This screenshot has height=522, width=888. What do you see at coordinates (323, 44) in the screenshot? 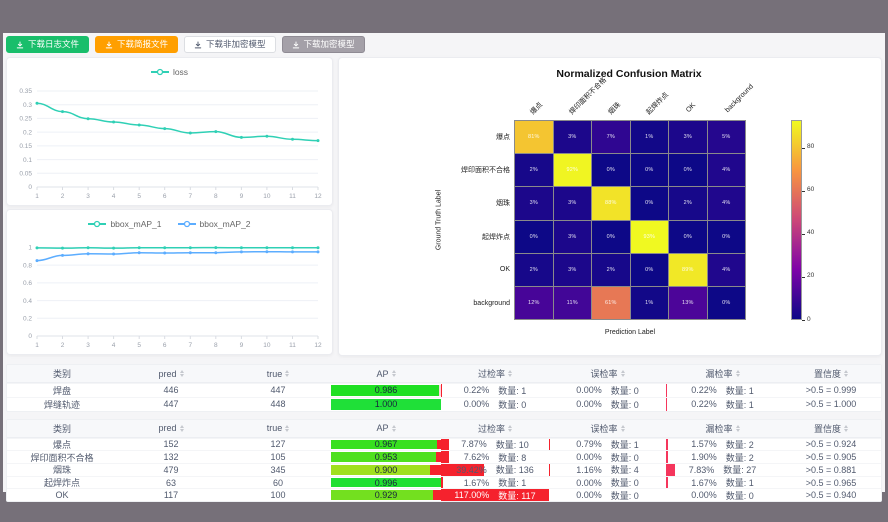
I see `download-encrypted-model-button: 下载加密模型` at bounding box center [323, 44].